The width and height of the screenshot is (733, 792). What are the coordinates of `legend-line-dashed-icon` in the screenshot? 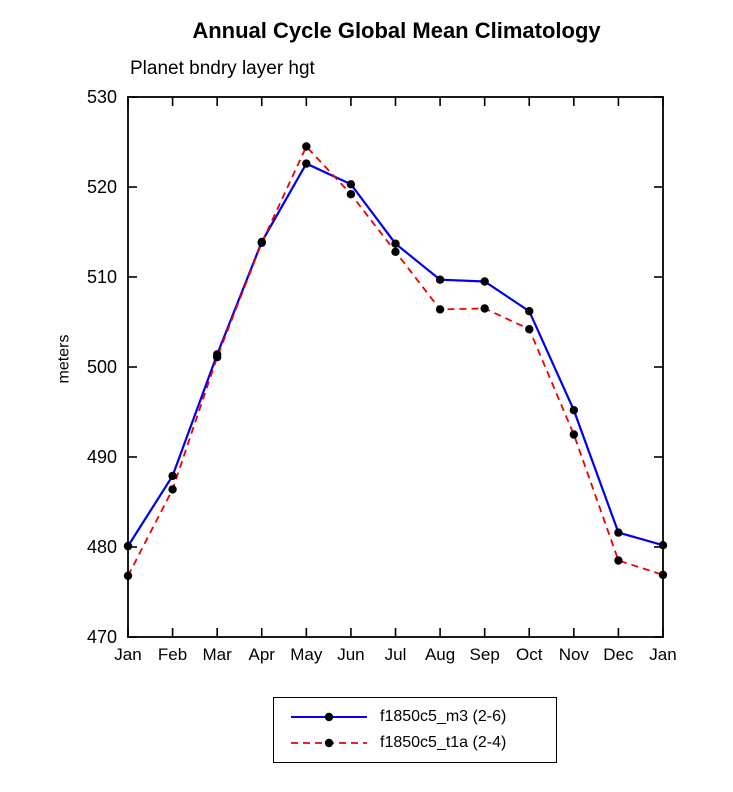 It's located at (329, 743).